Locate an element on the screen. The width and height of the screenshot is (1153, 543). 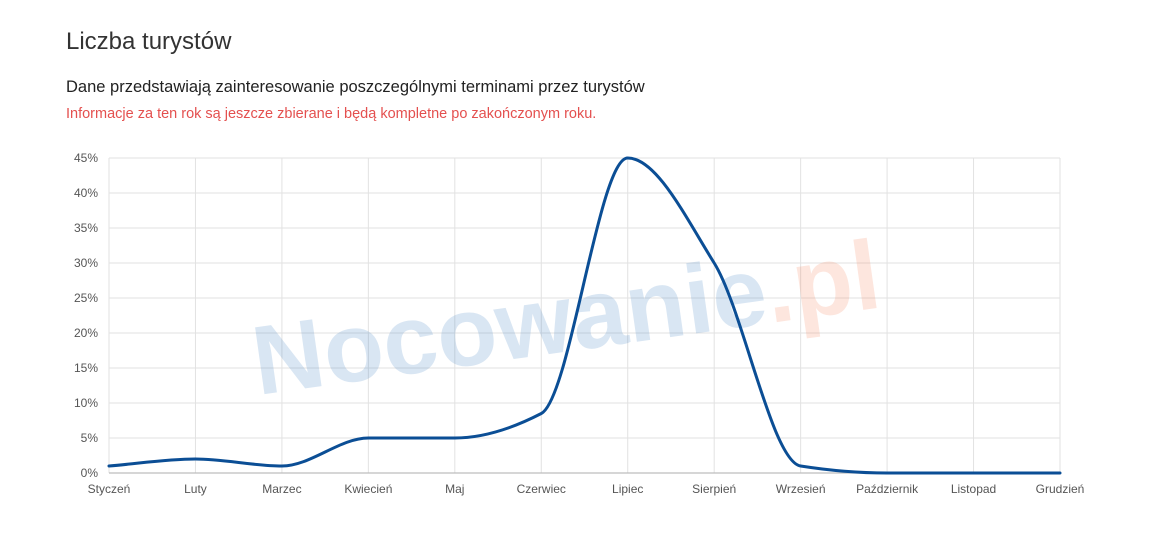
x-tick-label: Kwiecień is located at coordinates (368, 489).